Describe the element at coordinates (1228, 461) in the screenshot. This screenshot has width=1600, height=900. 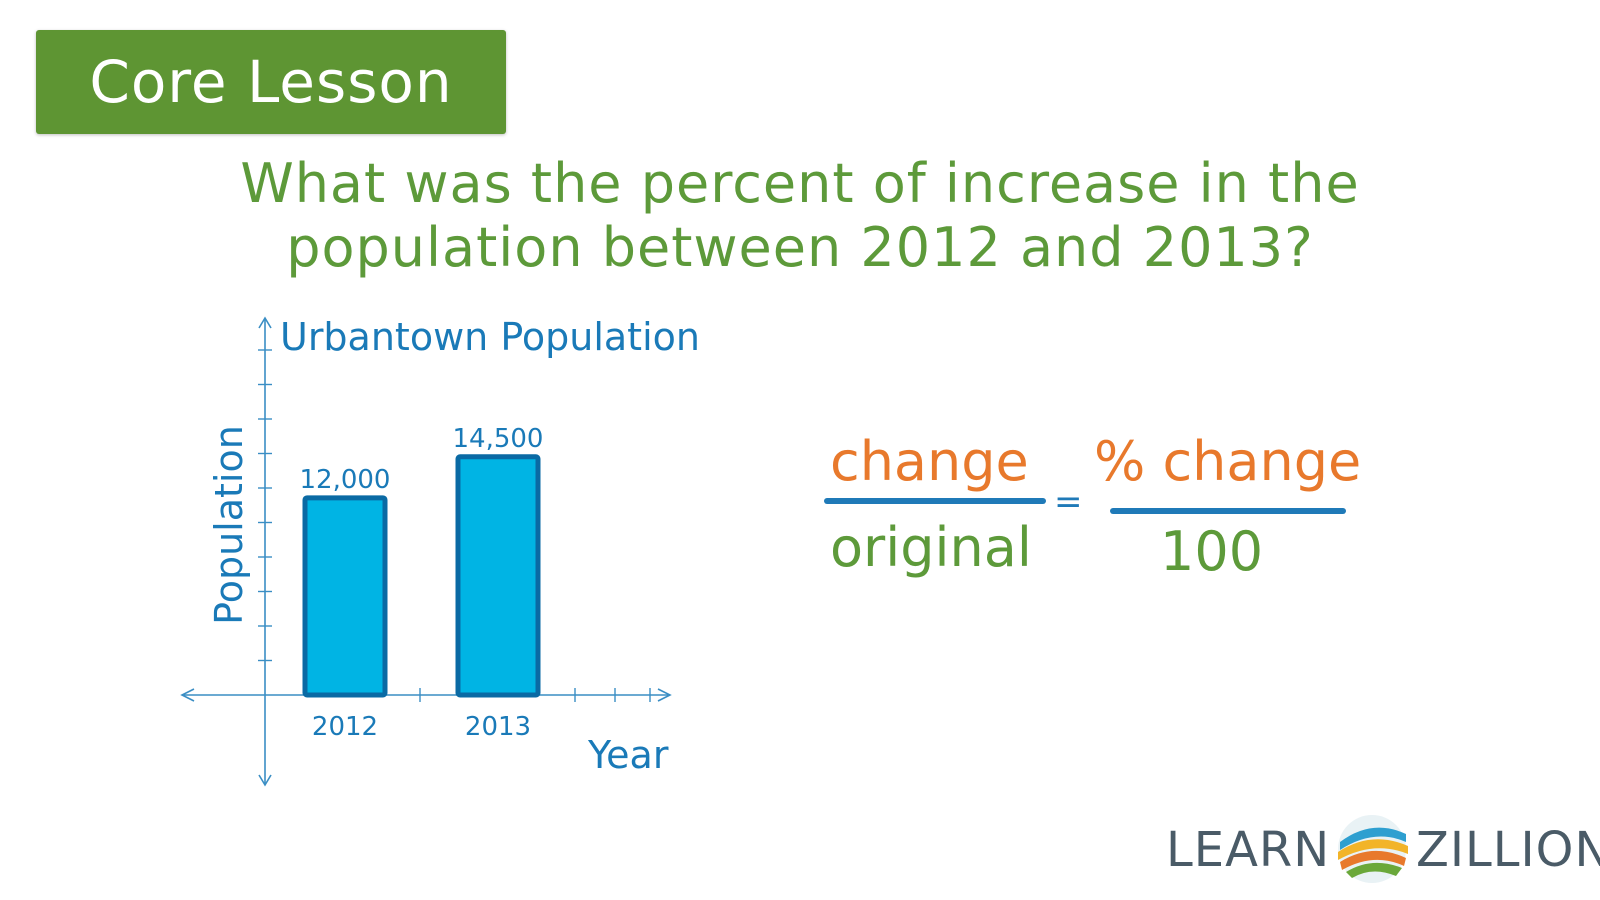
I see `formula-right-numerator: % change` at that location.